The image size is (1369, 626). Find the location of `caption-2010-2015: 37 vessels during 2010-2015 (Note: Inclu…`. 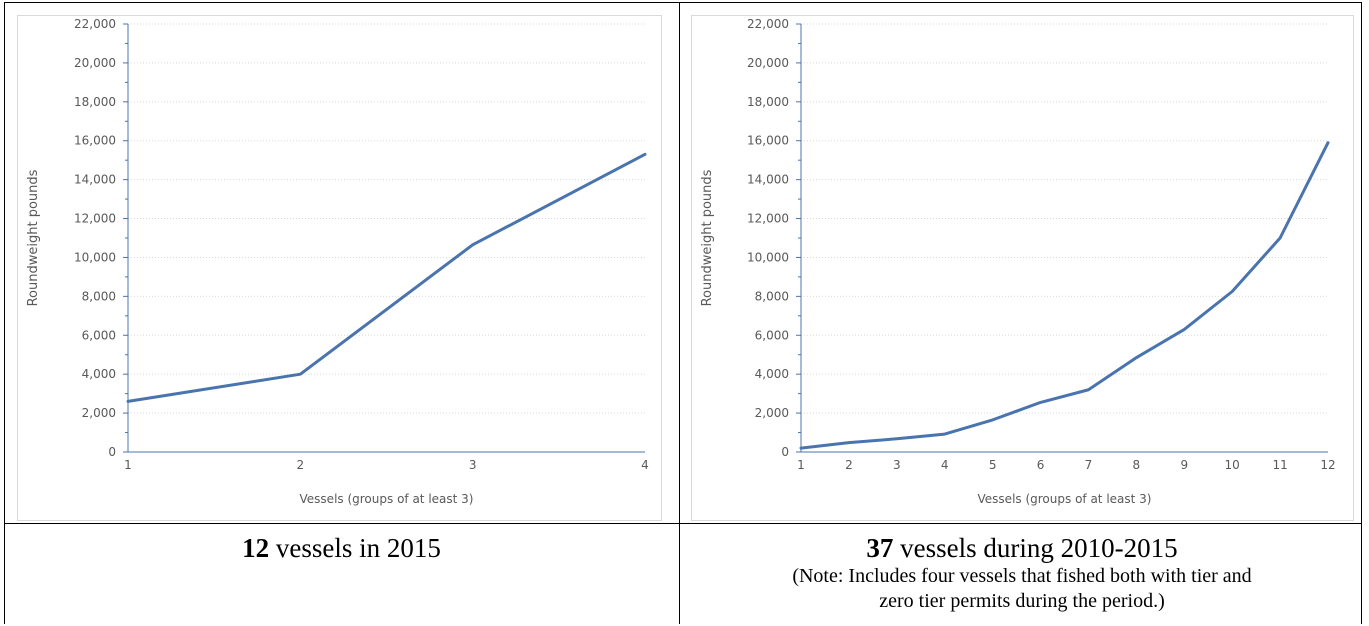

caption-2010-2015: 37 vessels during 2010-2015 (Note: Inclu… is located at coordinates (1022, 573).